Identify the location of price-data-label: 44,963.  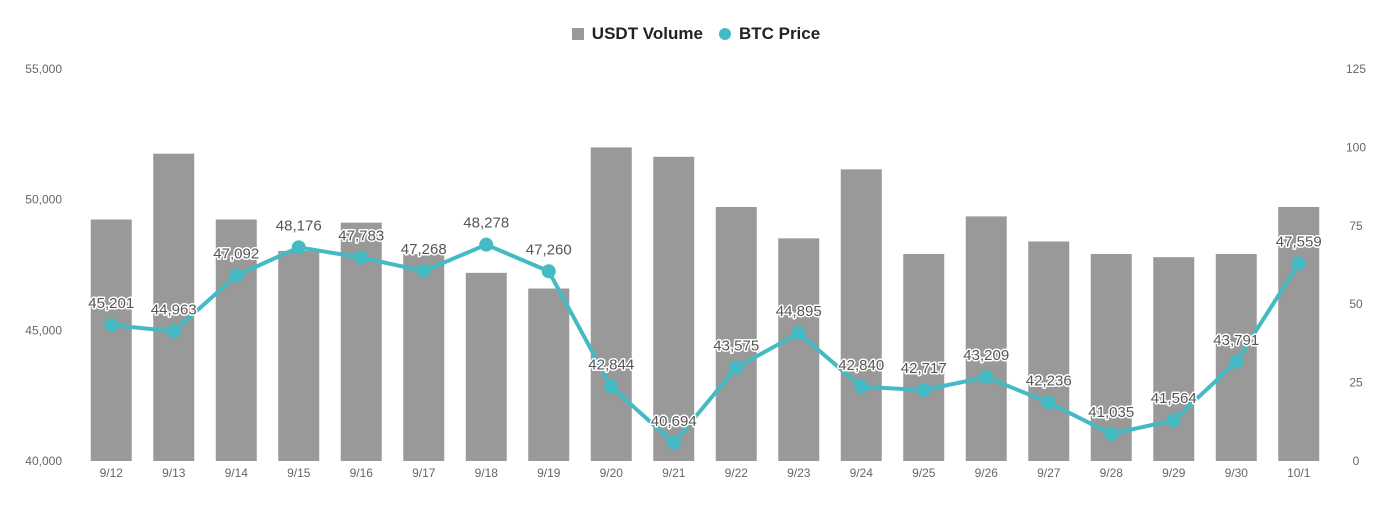
(174, 309).